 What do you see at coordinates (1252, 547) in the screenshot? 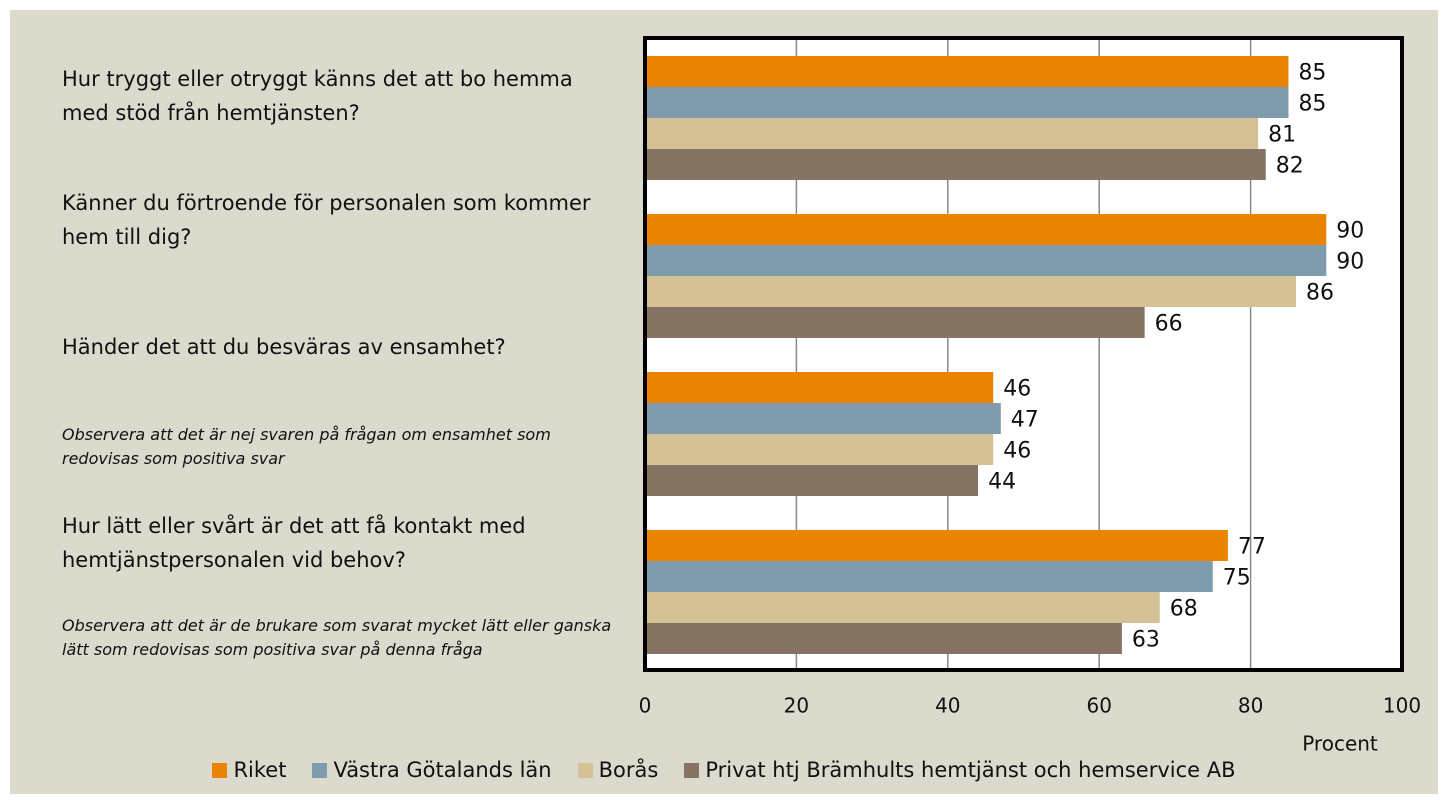
I see `data-label: 77` at bounding box center [1252, 547].